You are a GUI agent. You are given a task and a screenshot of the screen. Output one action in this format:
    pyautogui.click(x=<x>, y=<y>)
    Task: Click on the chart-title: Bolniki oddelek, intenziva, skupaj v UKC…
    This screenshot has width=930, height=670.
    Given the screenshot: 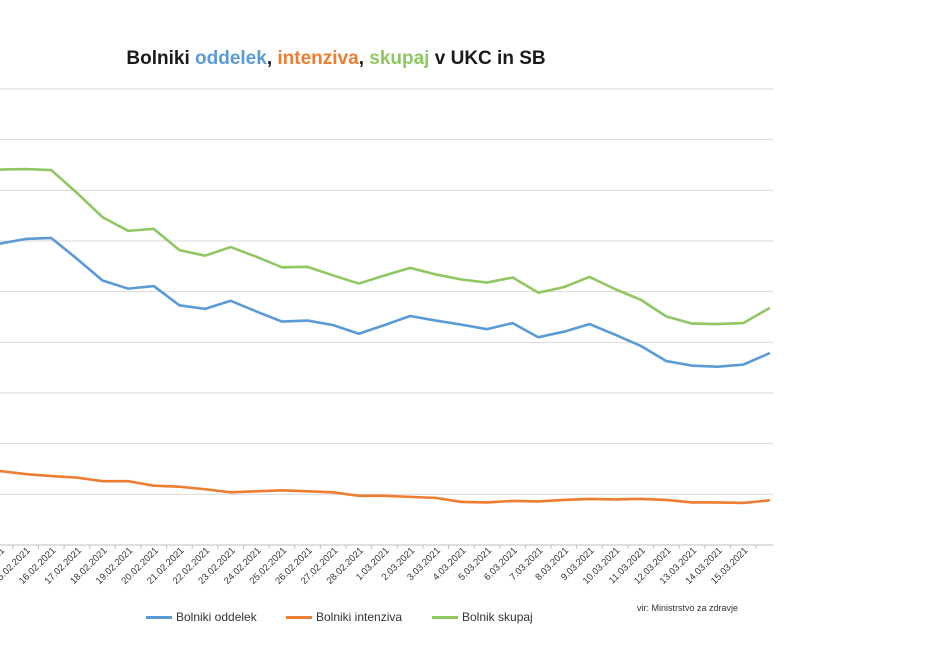 What is the action you would take?
    pyautogui.click(x=336, y=59)
    